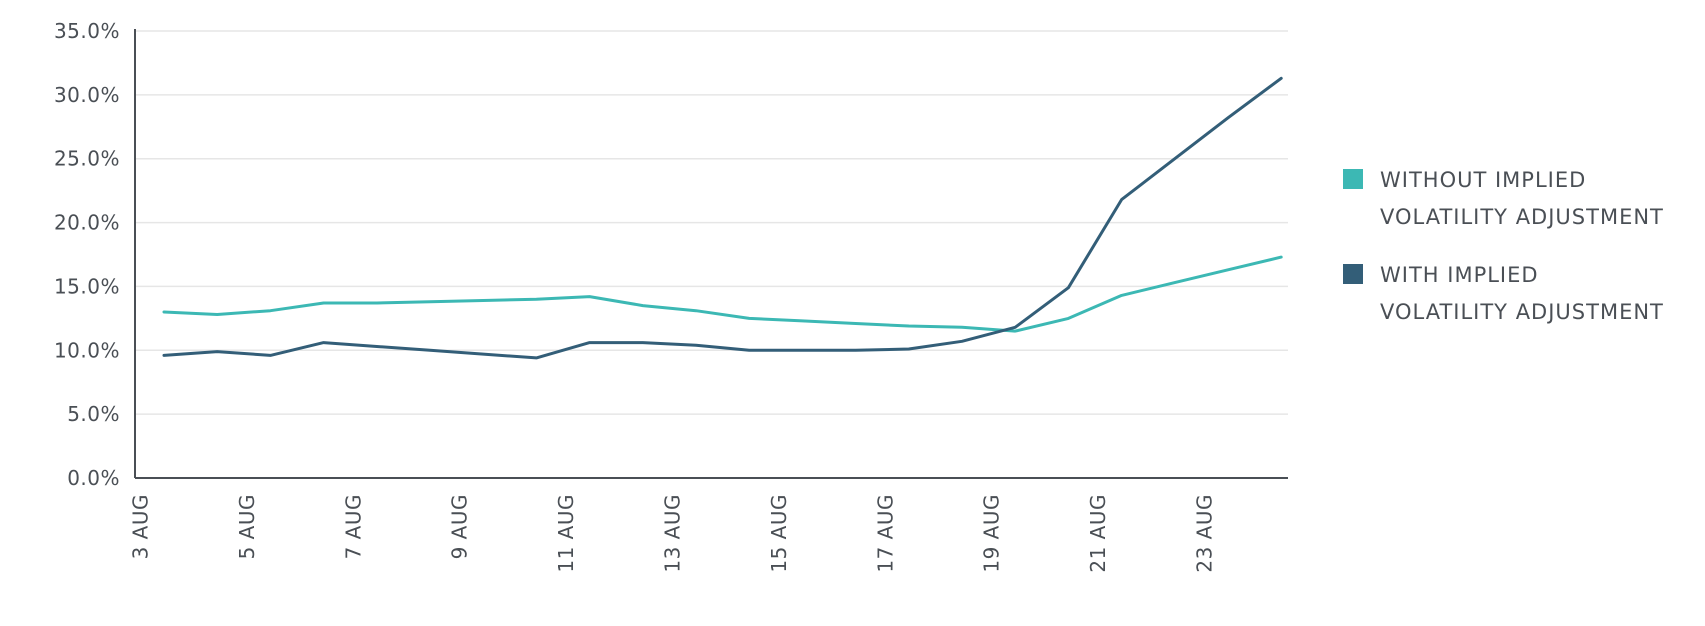 The height and width of the screenshot is (626, 1705). What do you see at coordinates (1205, 533) in the screenshot?
I see `x-tick-label: 23 AUG` at bounding box center [1205, 533].